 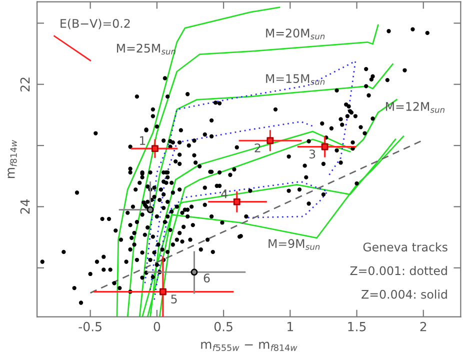 I want to click on y-tick-label: 22, so click(x=25, y=85).